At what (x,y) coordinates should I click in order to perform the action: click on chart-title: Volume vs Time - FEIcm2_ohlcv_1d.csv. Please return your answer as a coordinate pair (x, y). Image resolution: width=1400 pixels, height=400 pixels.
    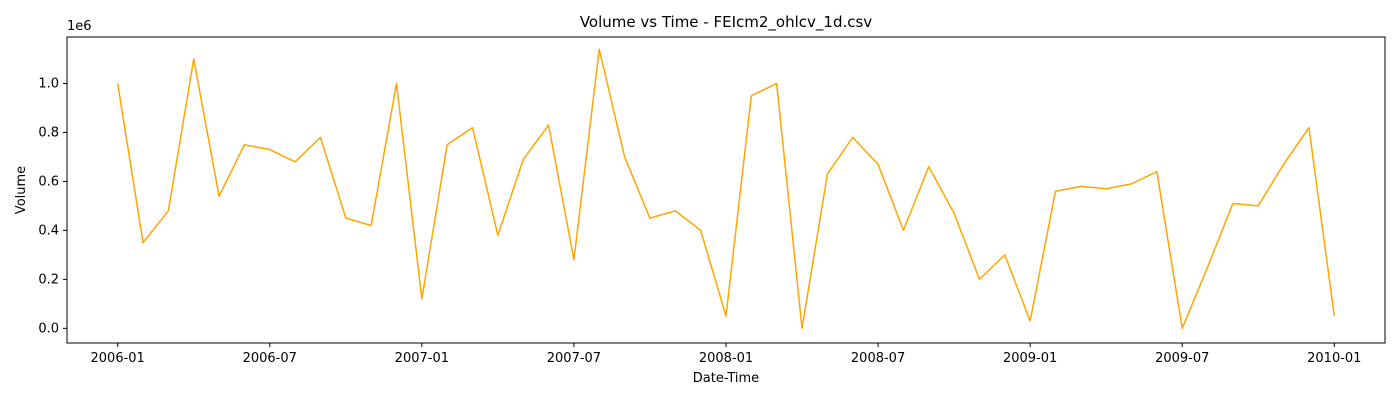
    Looking at the image, I should click on (726, 22).